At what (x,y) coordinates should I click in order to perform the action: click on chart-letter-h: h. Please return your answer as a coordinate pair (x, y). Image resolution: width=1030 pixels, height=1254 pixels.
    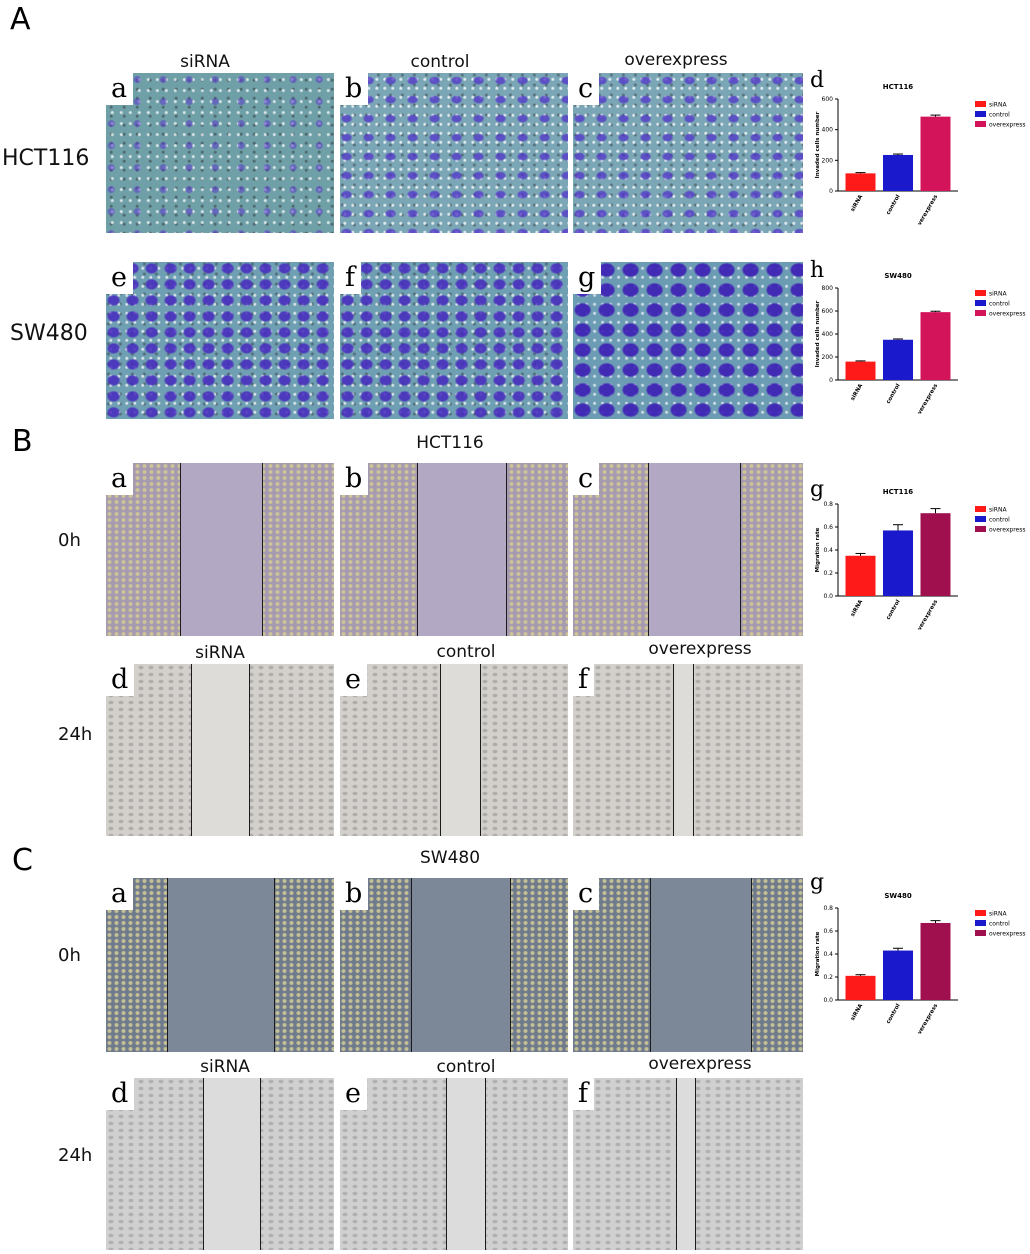
    Looking at the image, I should click on (817, 270).